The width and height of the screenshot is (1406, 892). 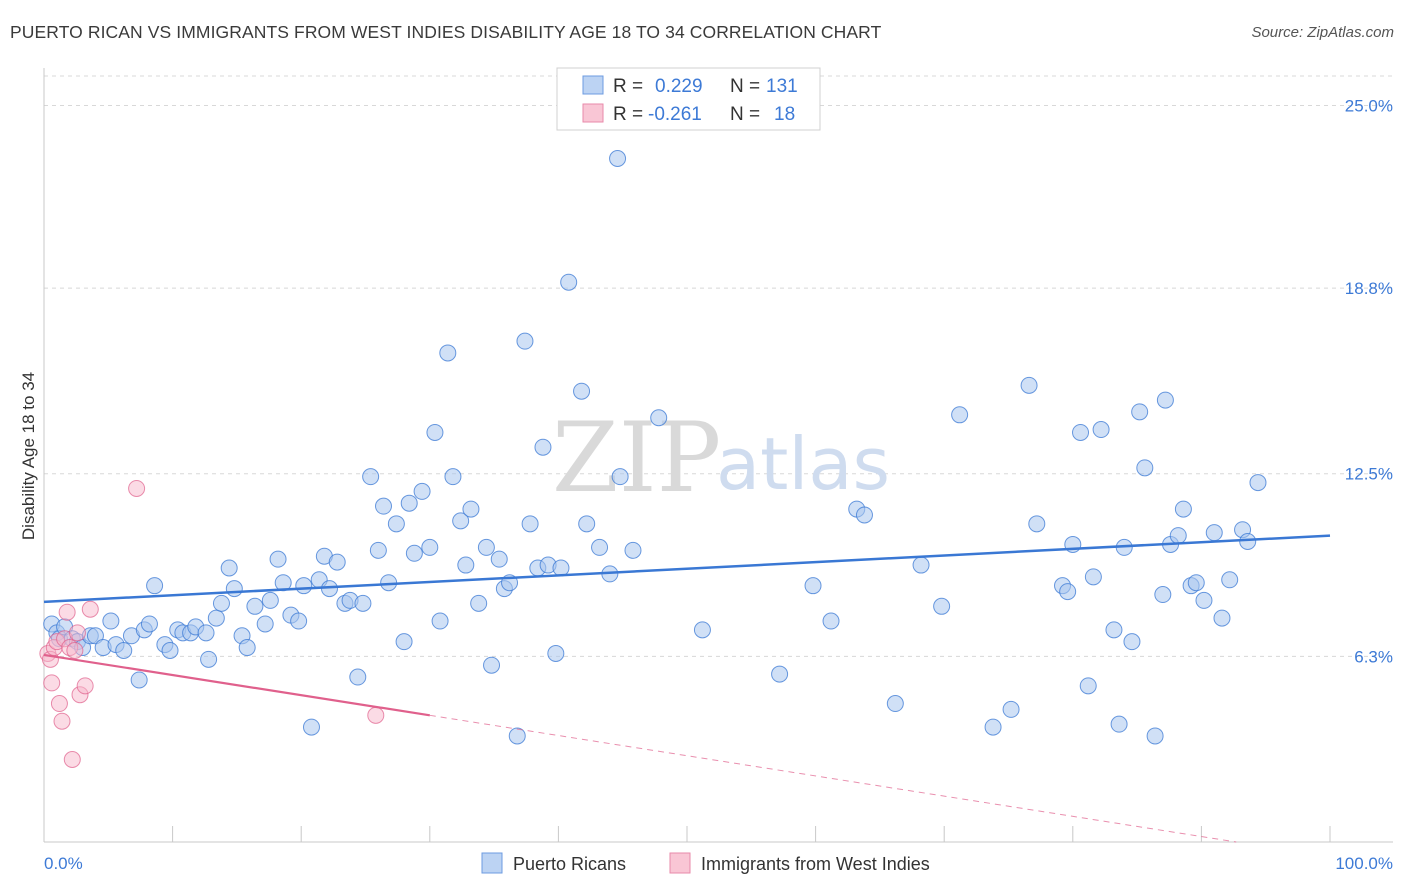 I want to click on legend-swatch-pink, so click(x=593, y=113).